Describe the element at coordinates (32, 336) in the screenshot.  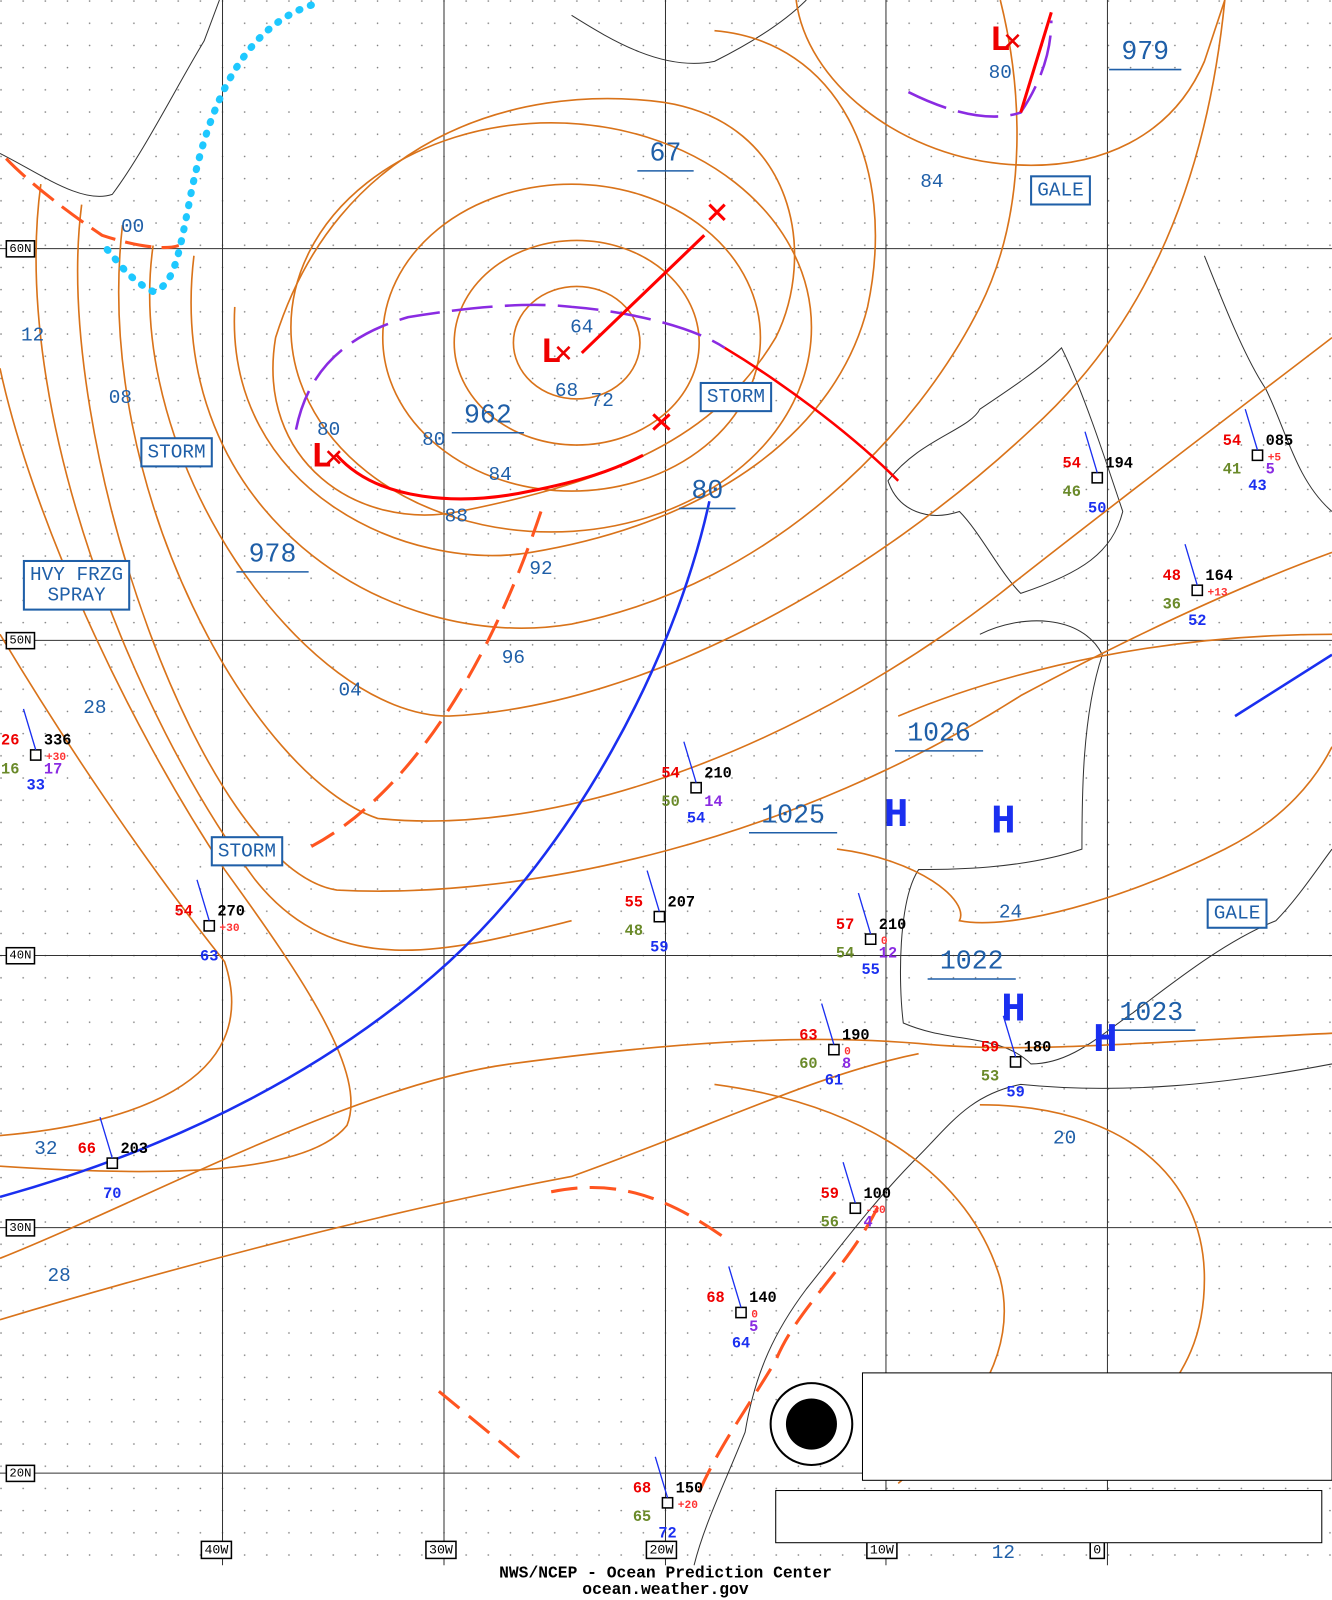
I see `isobar-label: 12` at that location.